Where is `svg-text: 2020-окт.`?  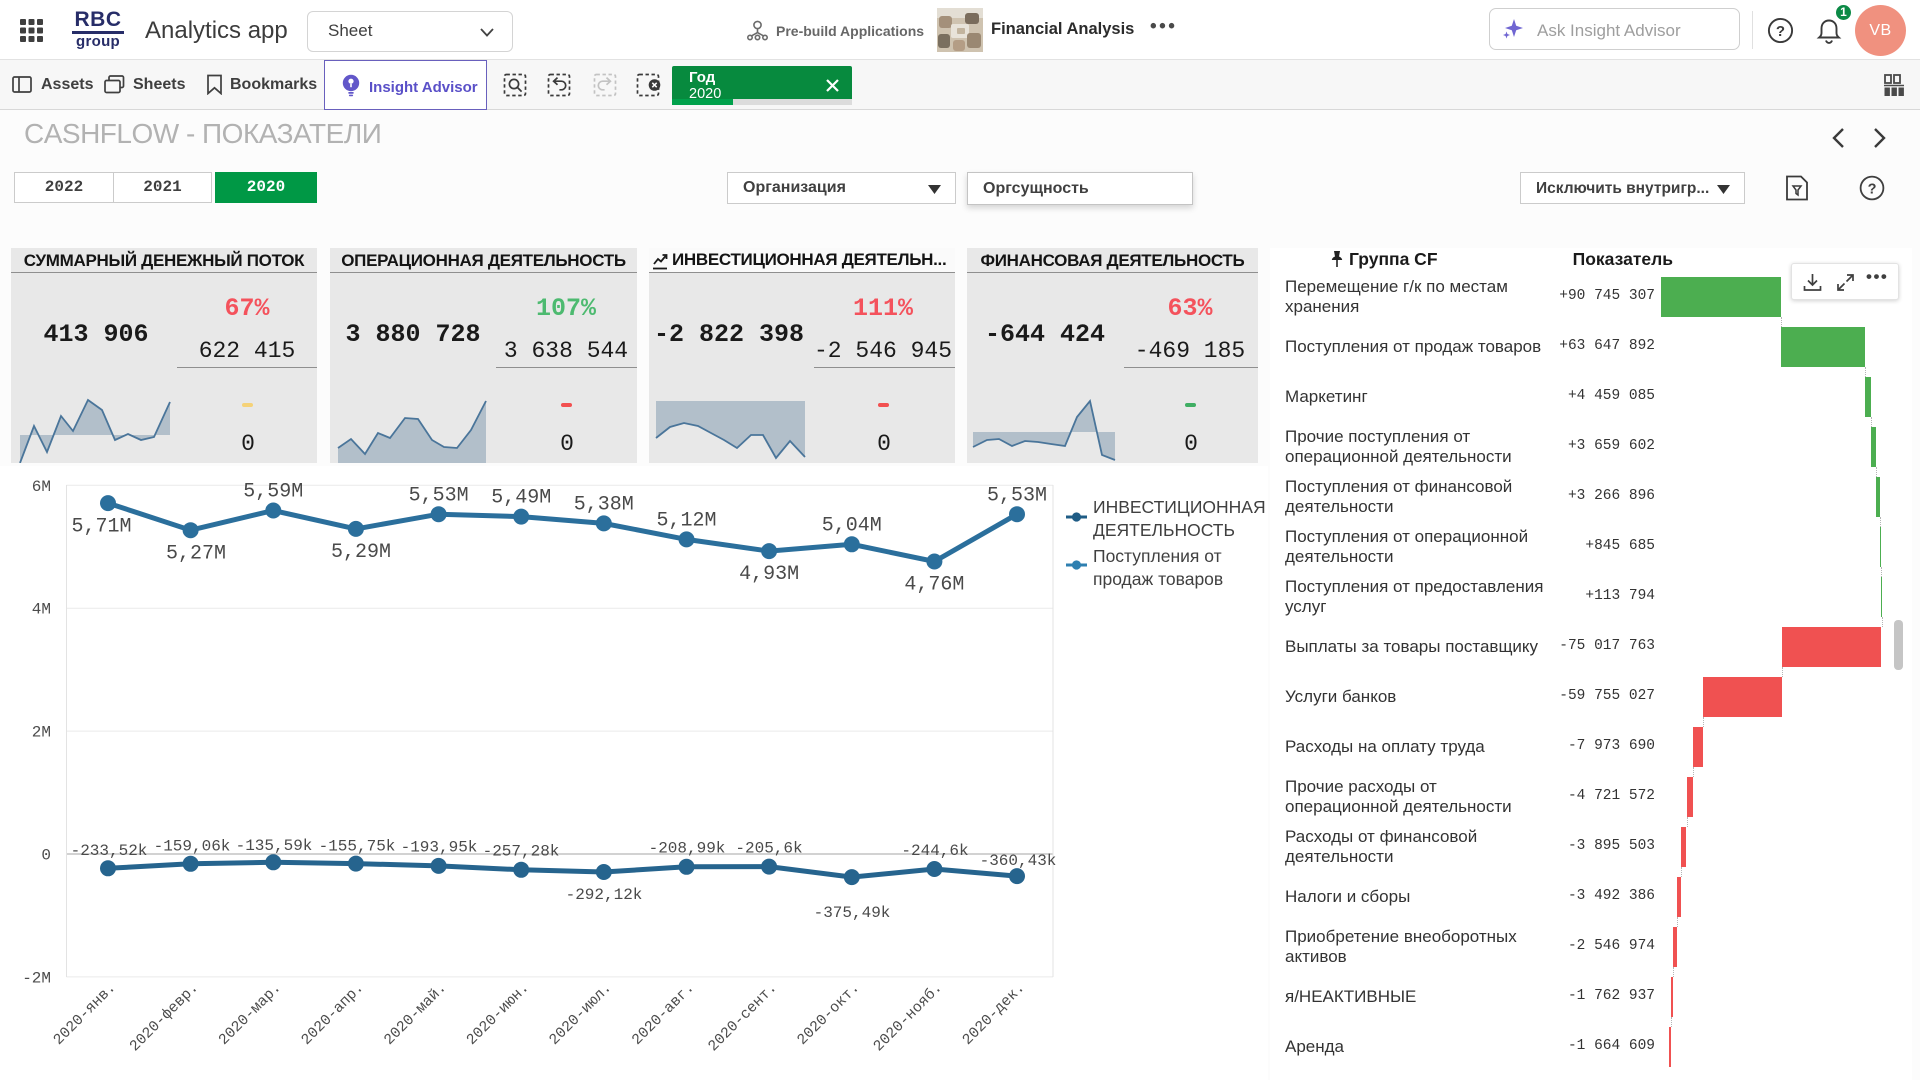
svg-text: 2020-окт. is located at coordinates (828, 1014).